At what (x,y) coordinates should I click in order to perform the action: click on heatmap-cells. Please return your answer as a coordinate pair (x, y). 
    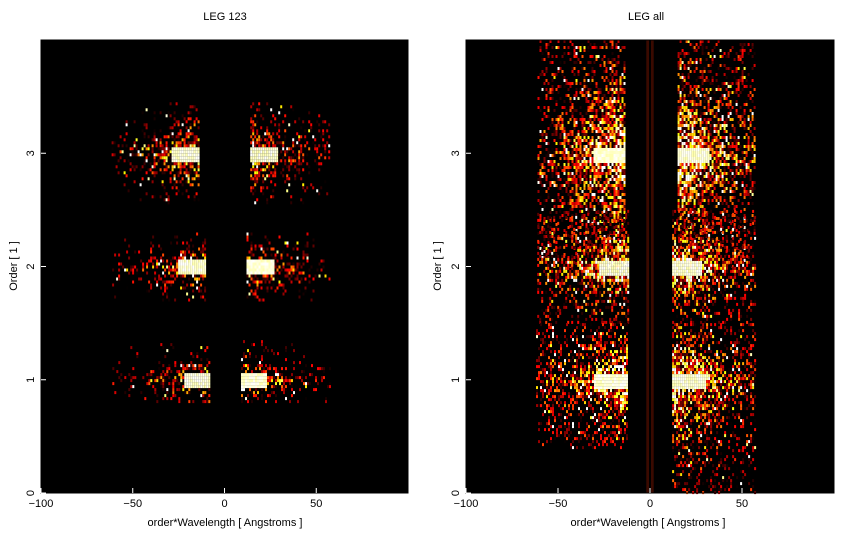
    Looking at the image, I should click on (221, 253).